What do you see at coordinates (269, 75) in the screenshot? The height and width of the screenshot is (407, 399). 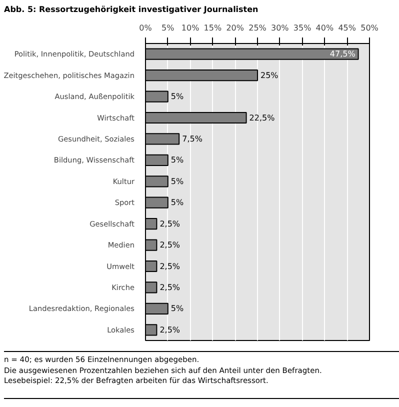 I see `data-label: 25%` at bounding box center [269, 75].